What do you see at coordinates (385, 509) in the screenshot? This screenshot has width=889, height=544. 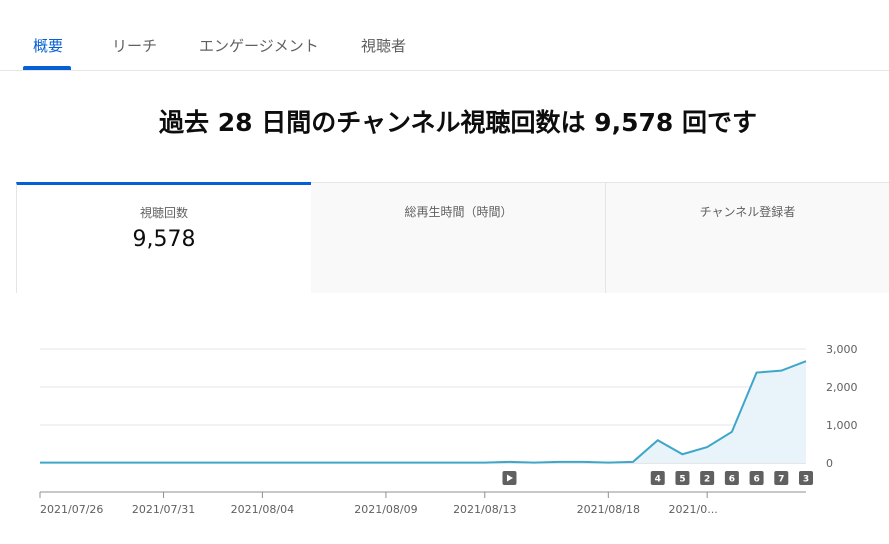 I see `x-tick-label: 2021/08/09` at bounding box center [385, 509].